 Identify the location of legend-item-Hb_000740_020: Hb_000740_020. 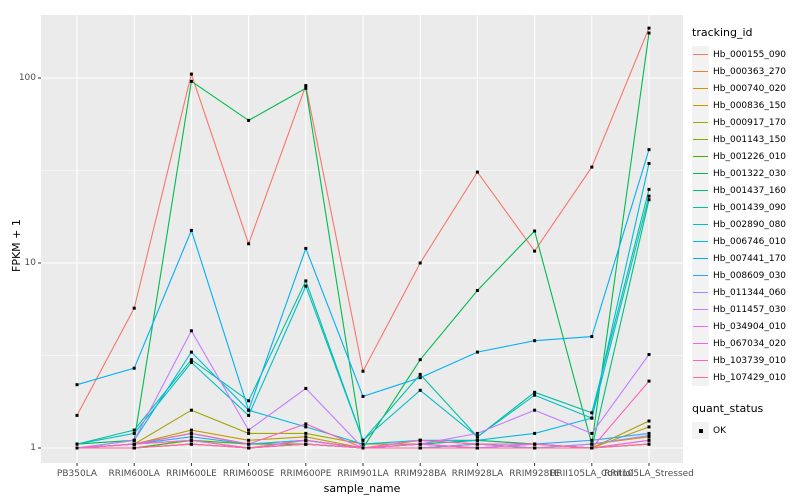
(745, 88).